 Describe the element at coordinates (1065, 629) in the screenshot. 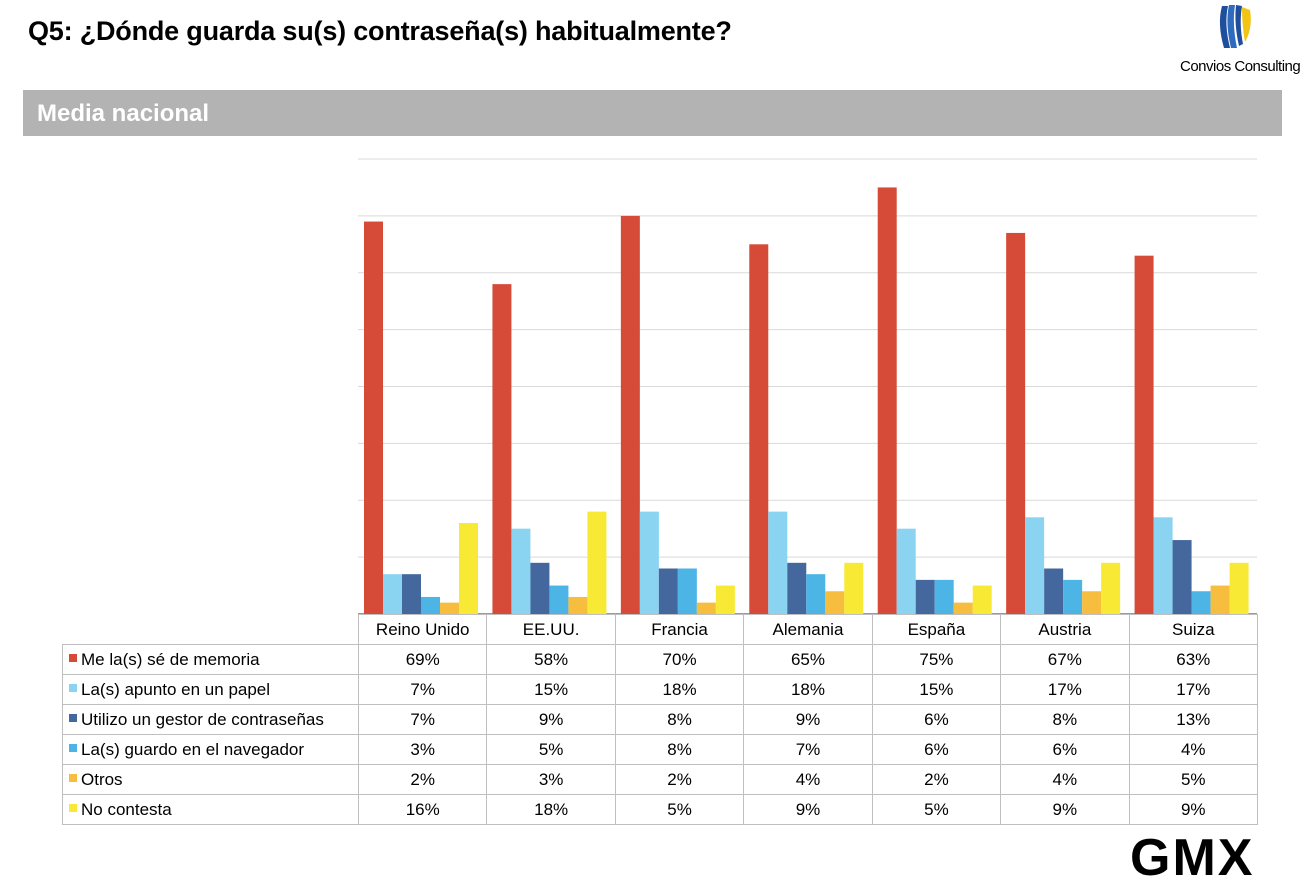

I see `category-label: Austria` at that location.